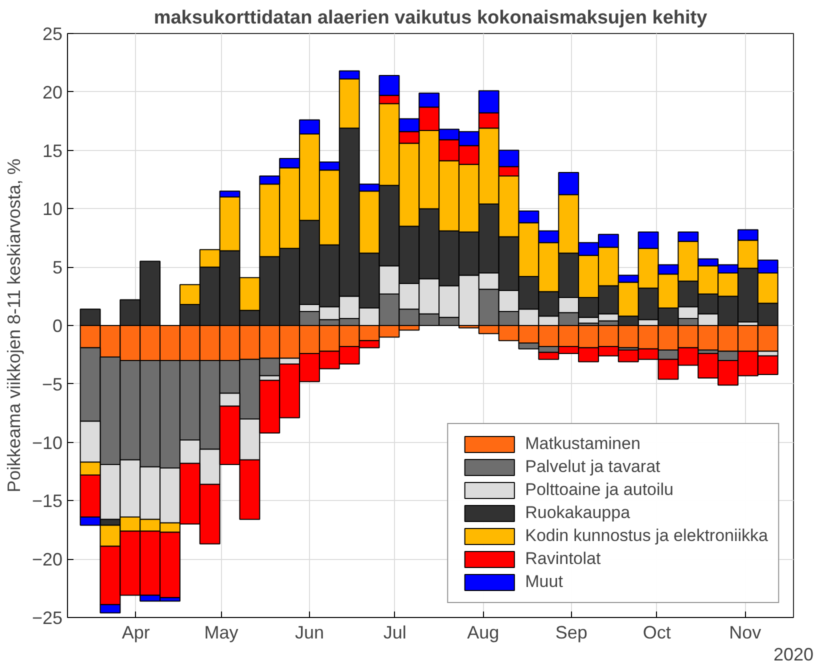 This screenshot has width=827, height=663. What do you see at coordinates (563, 559) in the screenshot?
I see `legend-label: Ravintolat` at bounding box center [563, 559].